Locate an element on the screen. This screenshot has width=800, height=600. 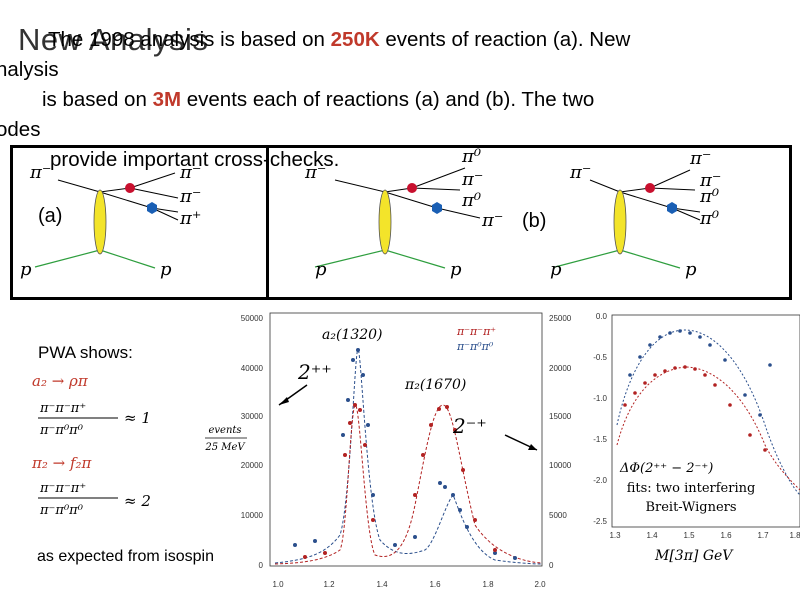
pi2-ratio-numerator: π⁻π⁻π⁺ is located at coordinates (62, 488).